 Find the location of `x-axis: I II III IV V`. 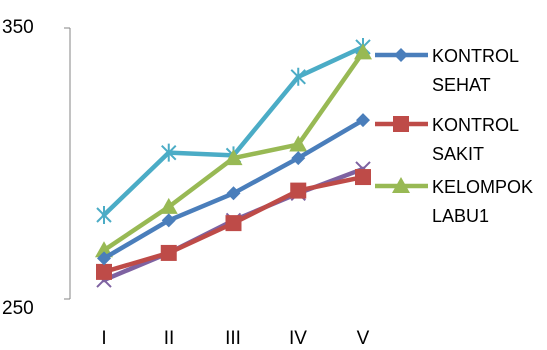

x-axis: I II III IV V is located at coordinates (235, 338).